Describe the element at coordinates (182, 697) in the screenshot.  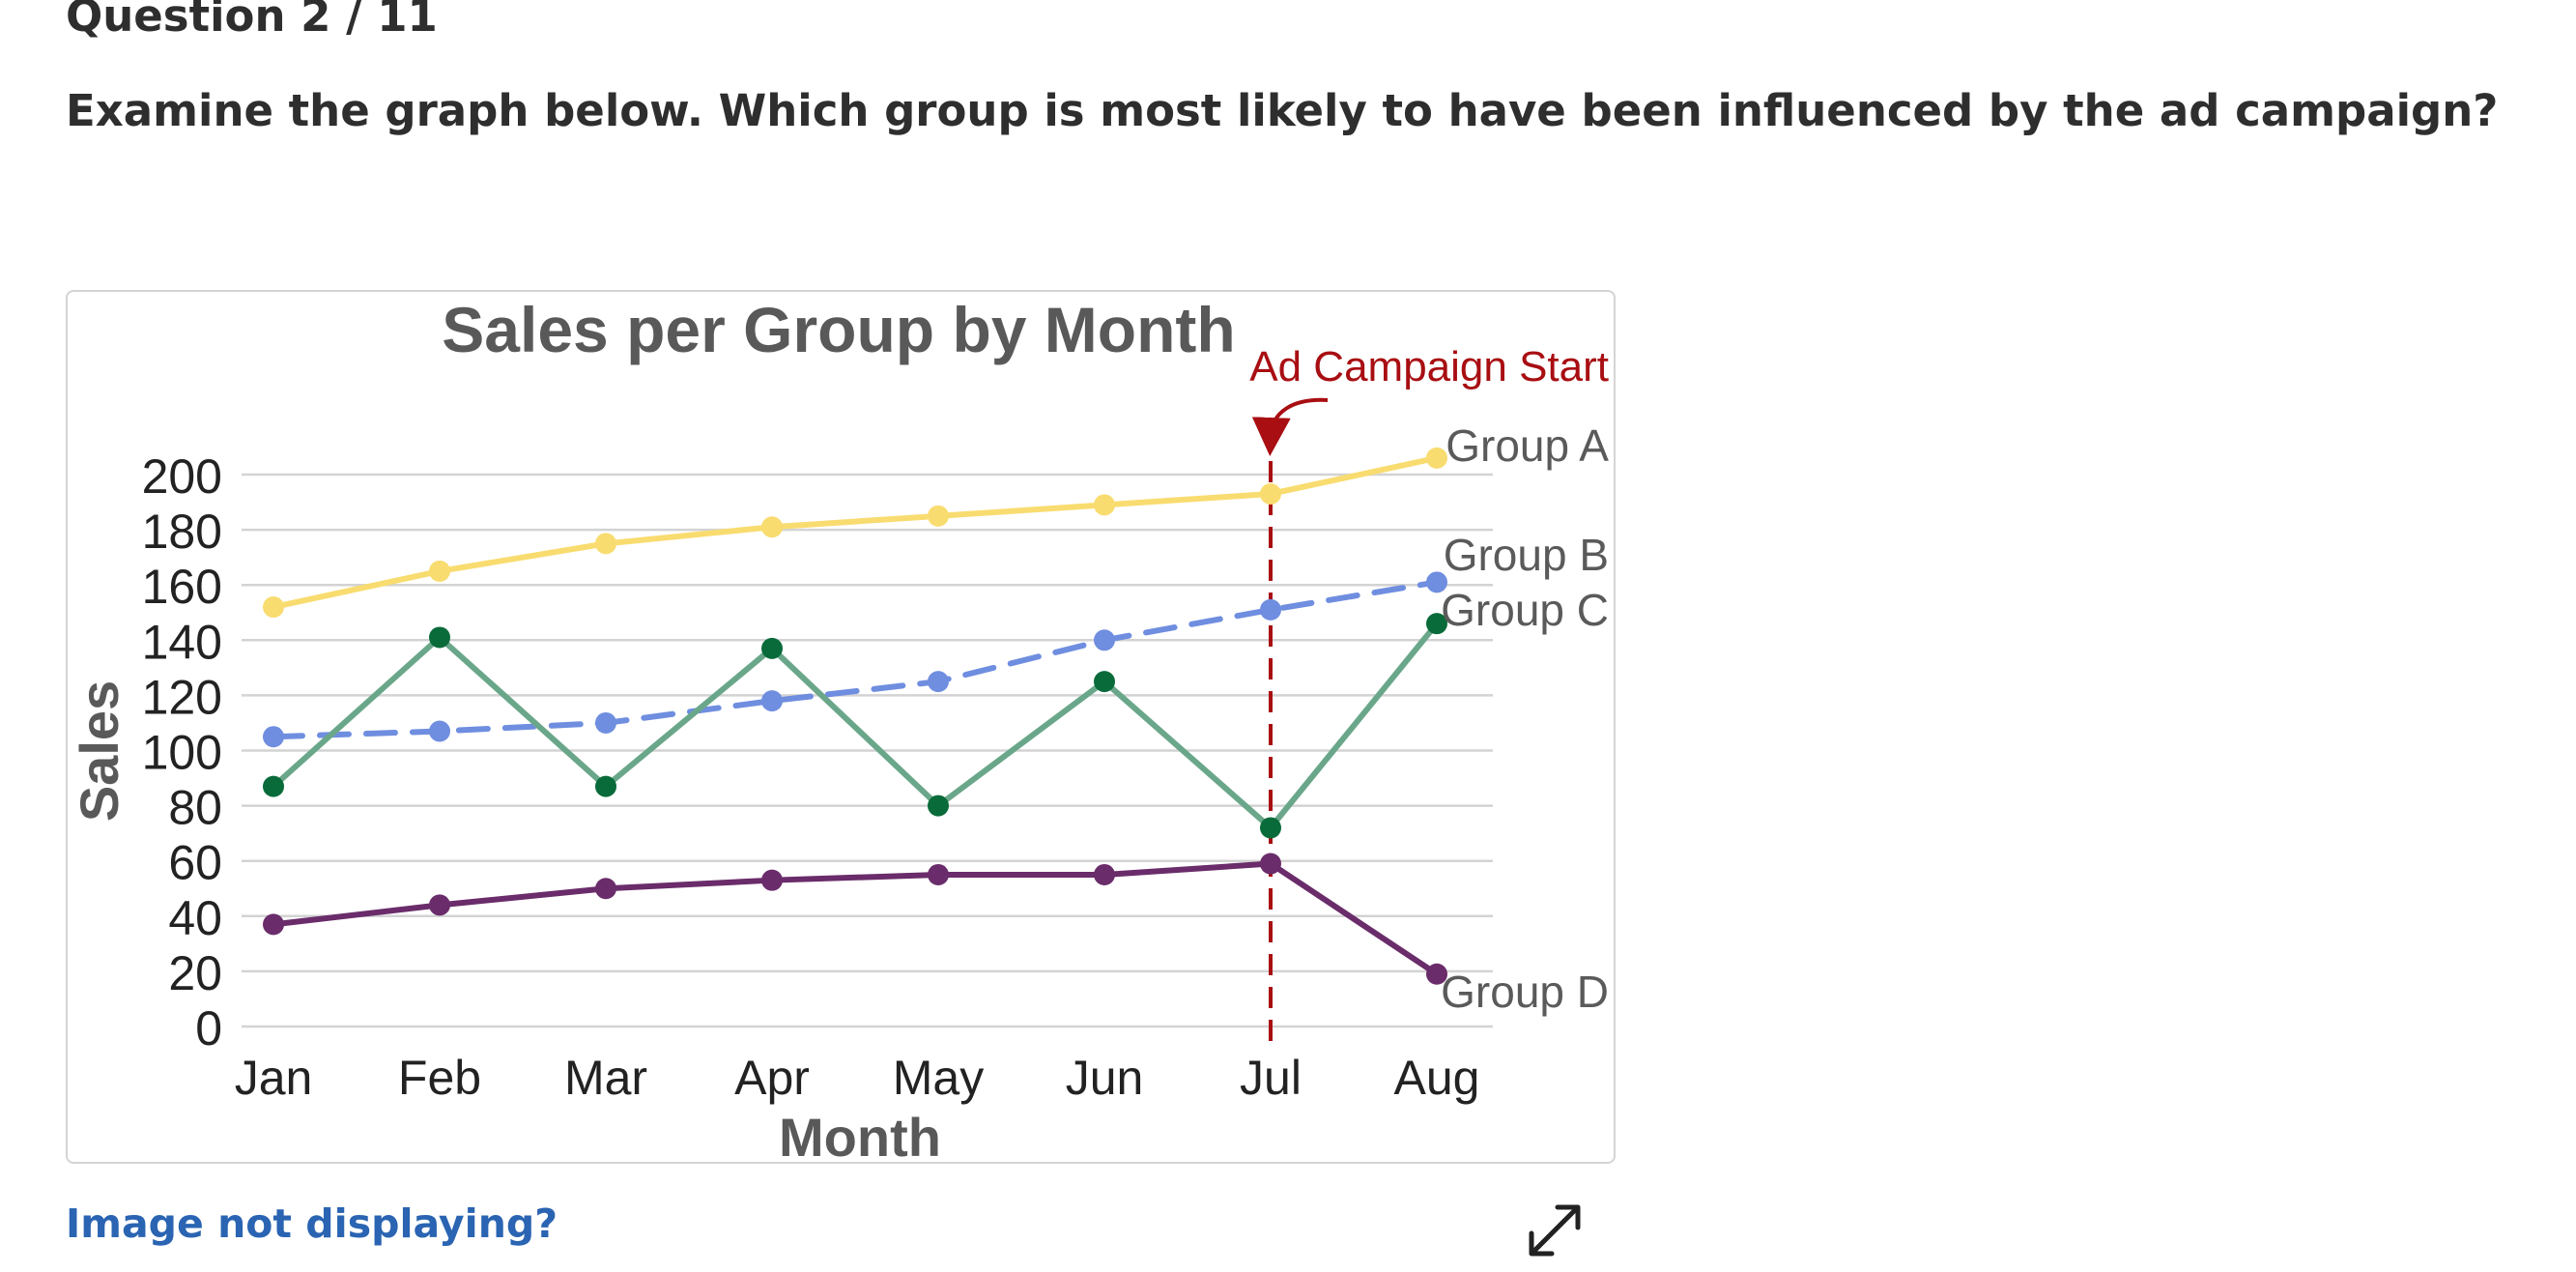
I see `y-tick-label: 120` at that location.